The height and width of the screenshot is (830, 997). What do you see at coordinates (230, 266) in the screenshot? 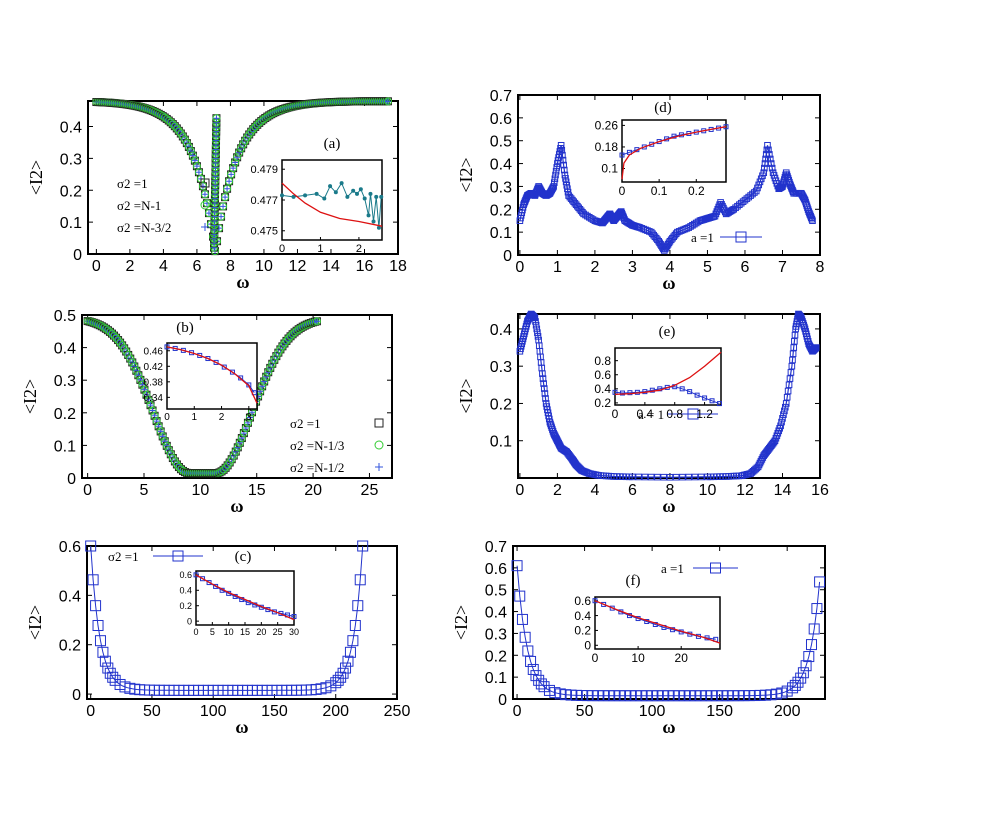
I see `x-tick-label: 8` at bounding box center [230, 266].